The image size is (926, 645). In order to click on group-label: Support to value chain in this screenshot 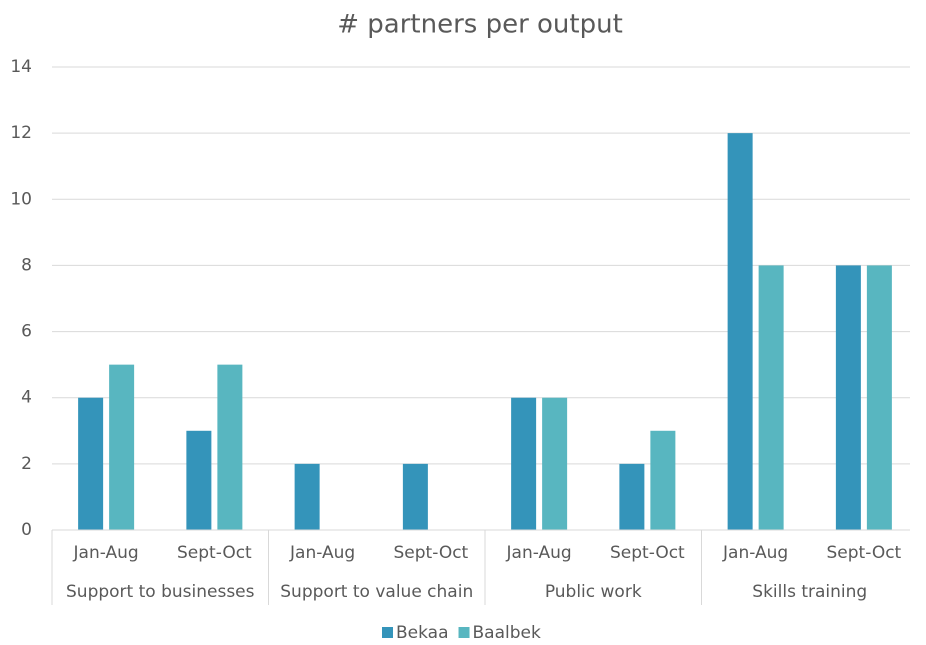, I will do `click(376, 592)`.